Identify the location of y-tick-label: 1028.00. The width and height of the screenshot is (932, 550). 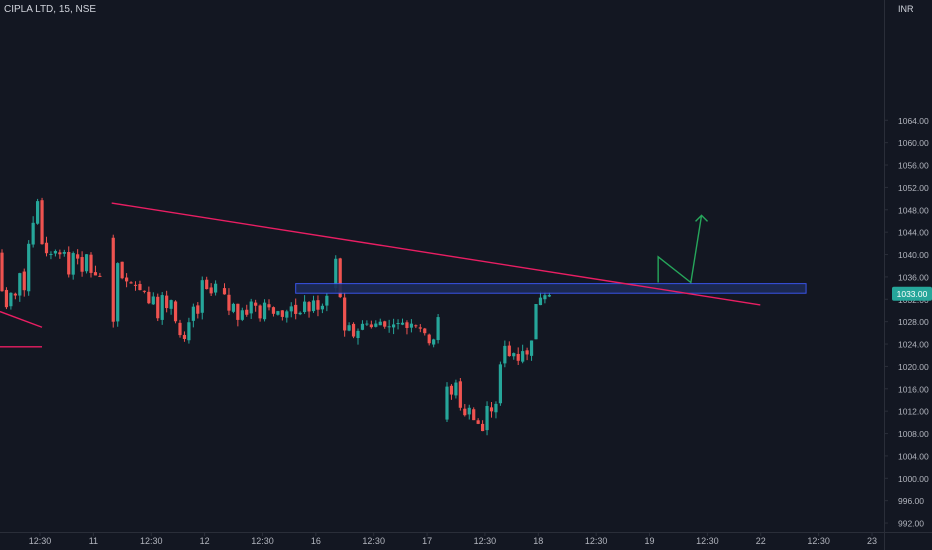
(913, 322).